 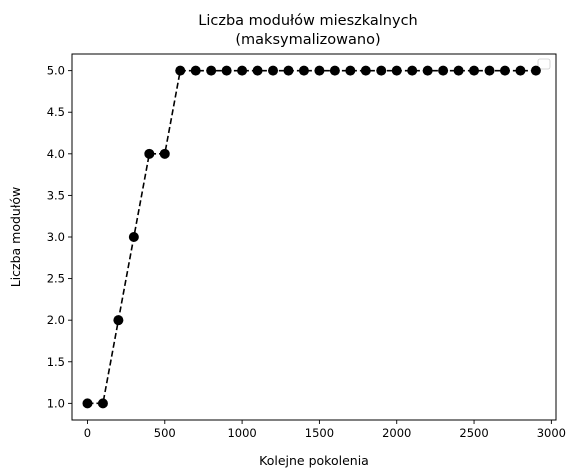 I want to click on x-tick-label: 2000, so click(x=396, y=433).